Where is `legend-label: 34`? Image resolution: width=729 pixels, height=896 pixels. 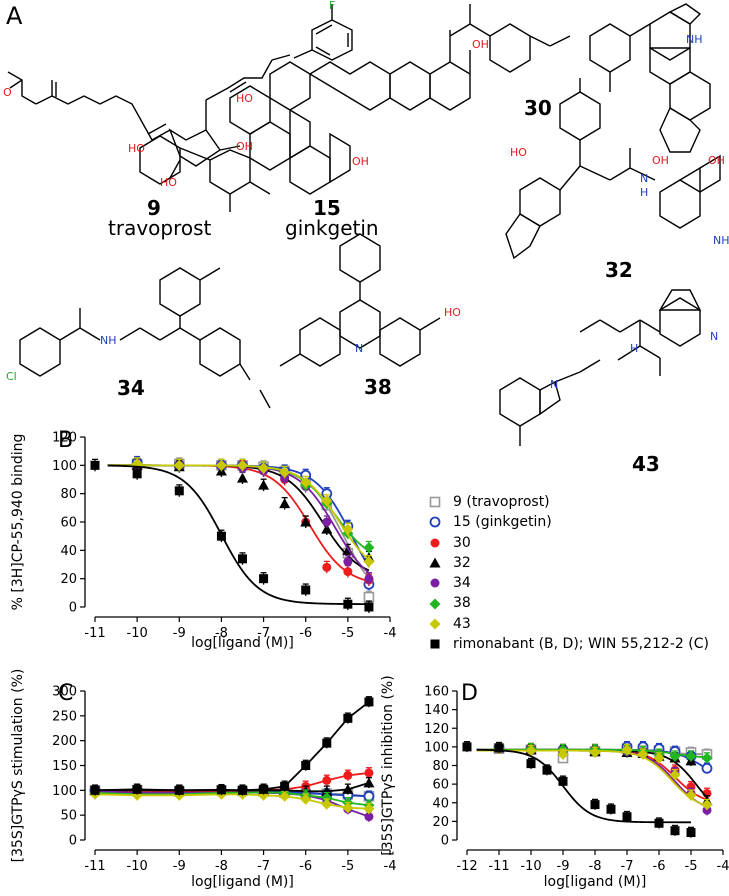
legend-label: 34 is located at coordinates (462, 583).